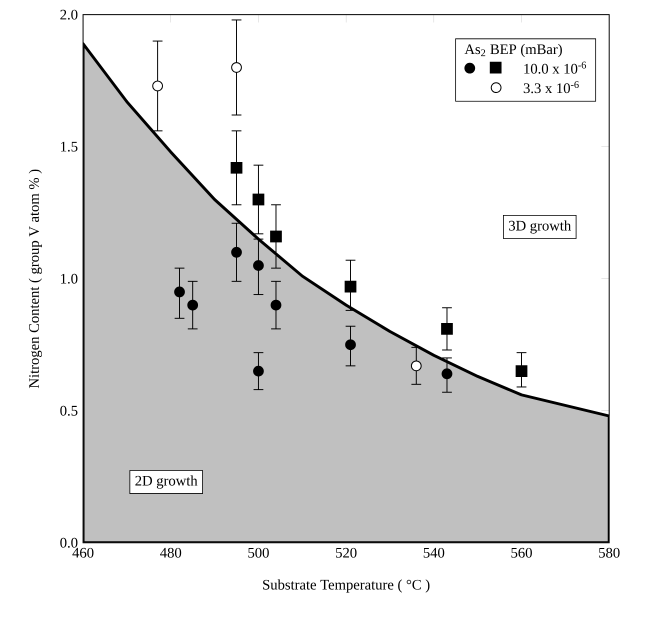  Describe the element at coordinates (69, 15) in the screenshot. I see `y-tick-label: 2.0` at that location.